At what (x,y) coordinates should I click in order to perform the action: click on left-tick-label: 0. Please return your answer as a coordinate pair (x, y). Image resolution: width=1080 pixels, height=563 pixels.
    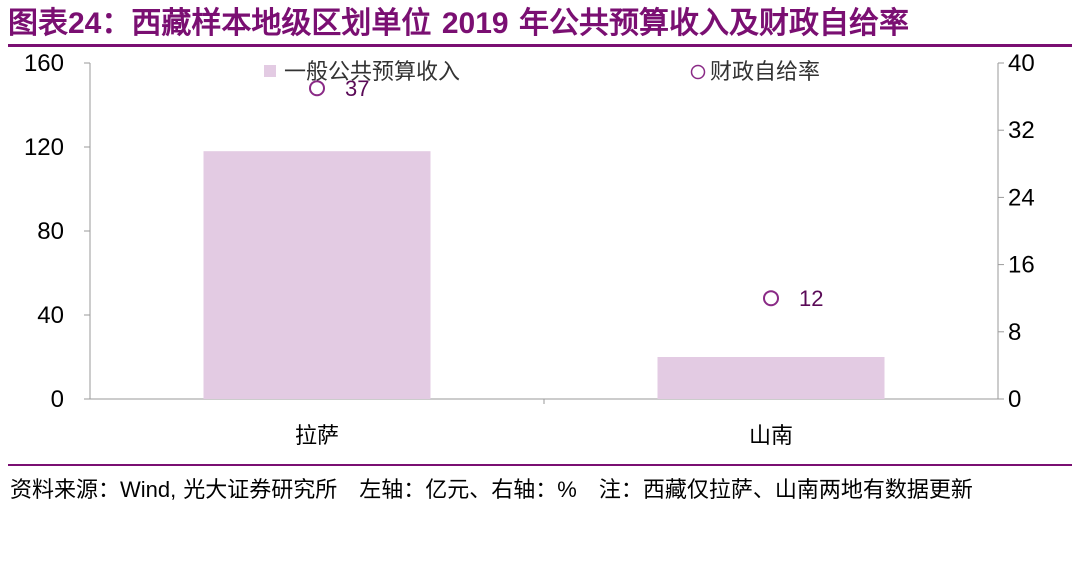
    Looking at the image, I should click on (57, 399).